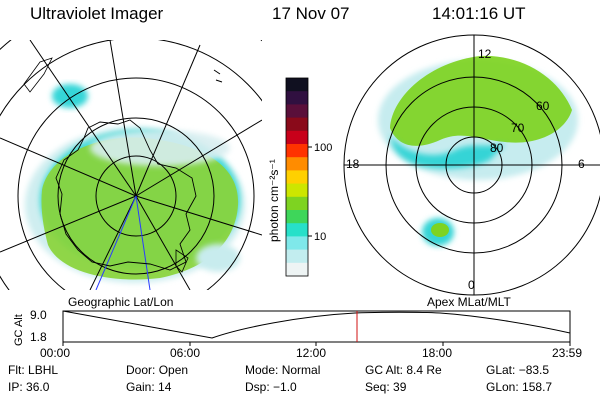 This screenshot has width=600, height=400. What do you see at coordinates (581, 164) in the screenshot?
I see `mlt-label-6: 6` at bounding box center [581, 164].